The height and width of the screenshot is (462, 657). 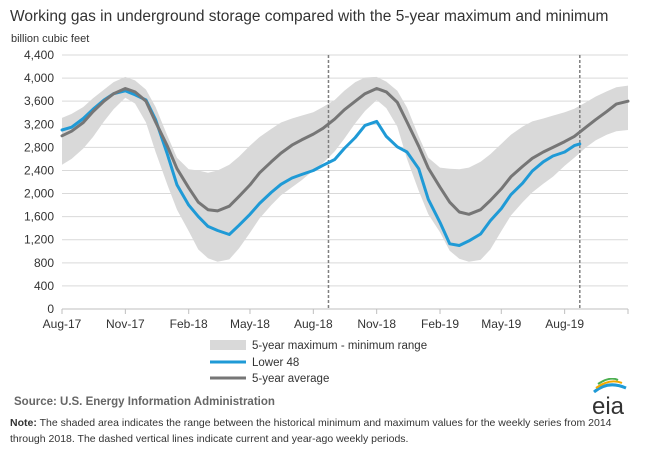 What do you see at coordinates (39, 240) in the screenshot?
I see `y-tick-label: 1,200` at bounding box center [39, 240].